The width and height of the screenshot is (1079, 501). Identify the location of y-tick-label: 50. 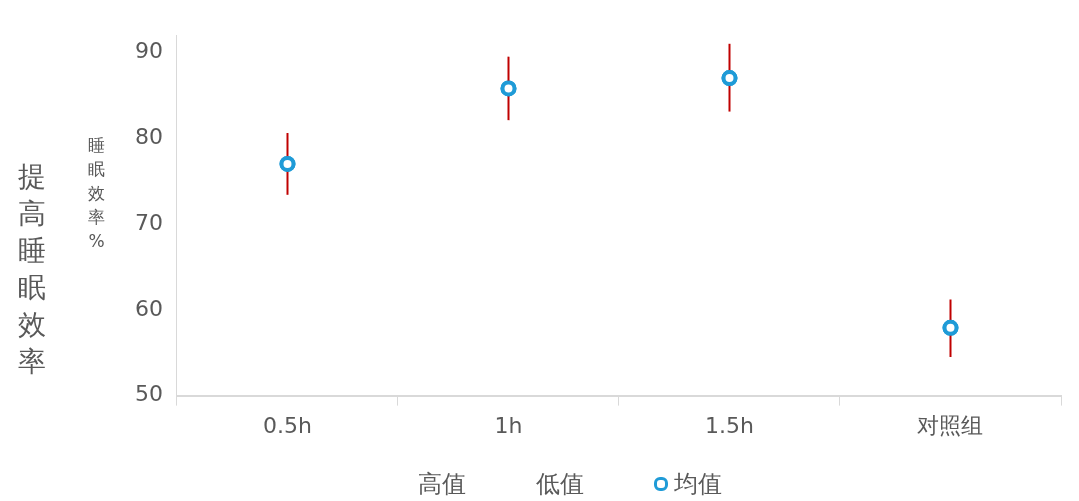
(148, 394).